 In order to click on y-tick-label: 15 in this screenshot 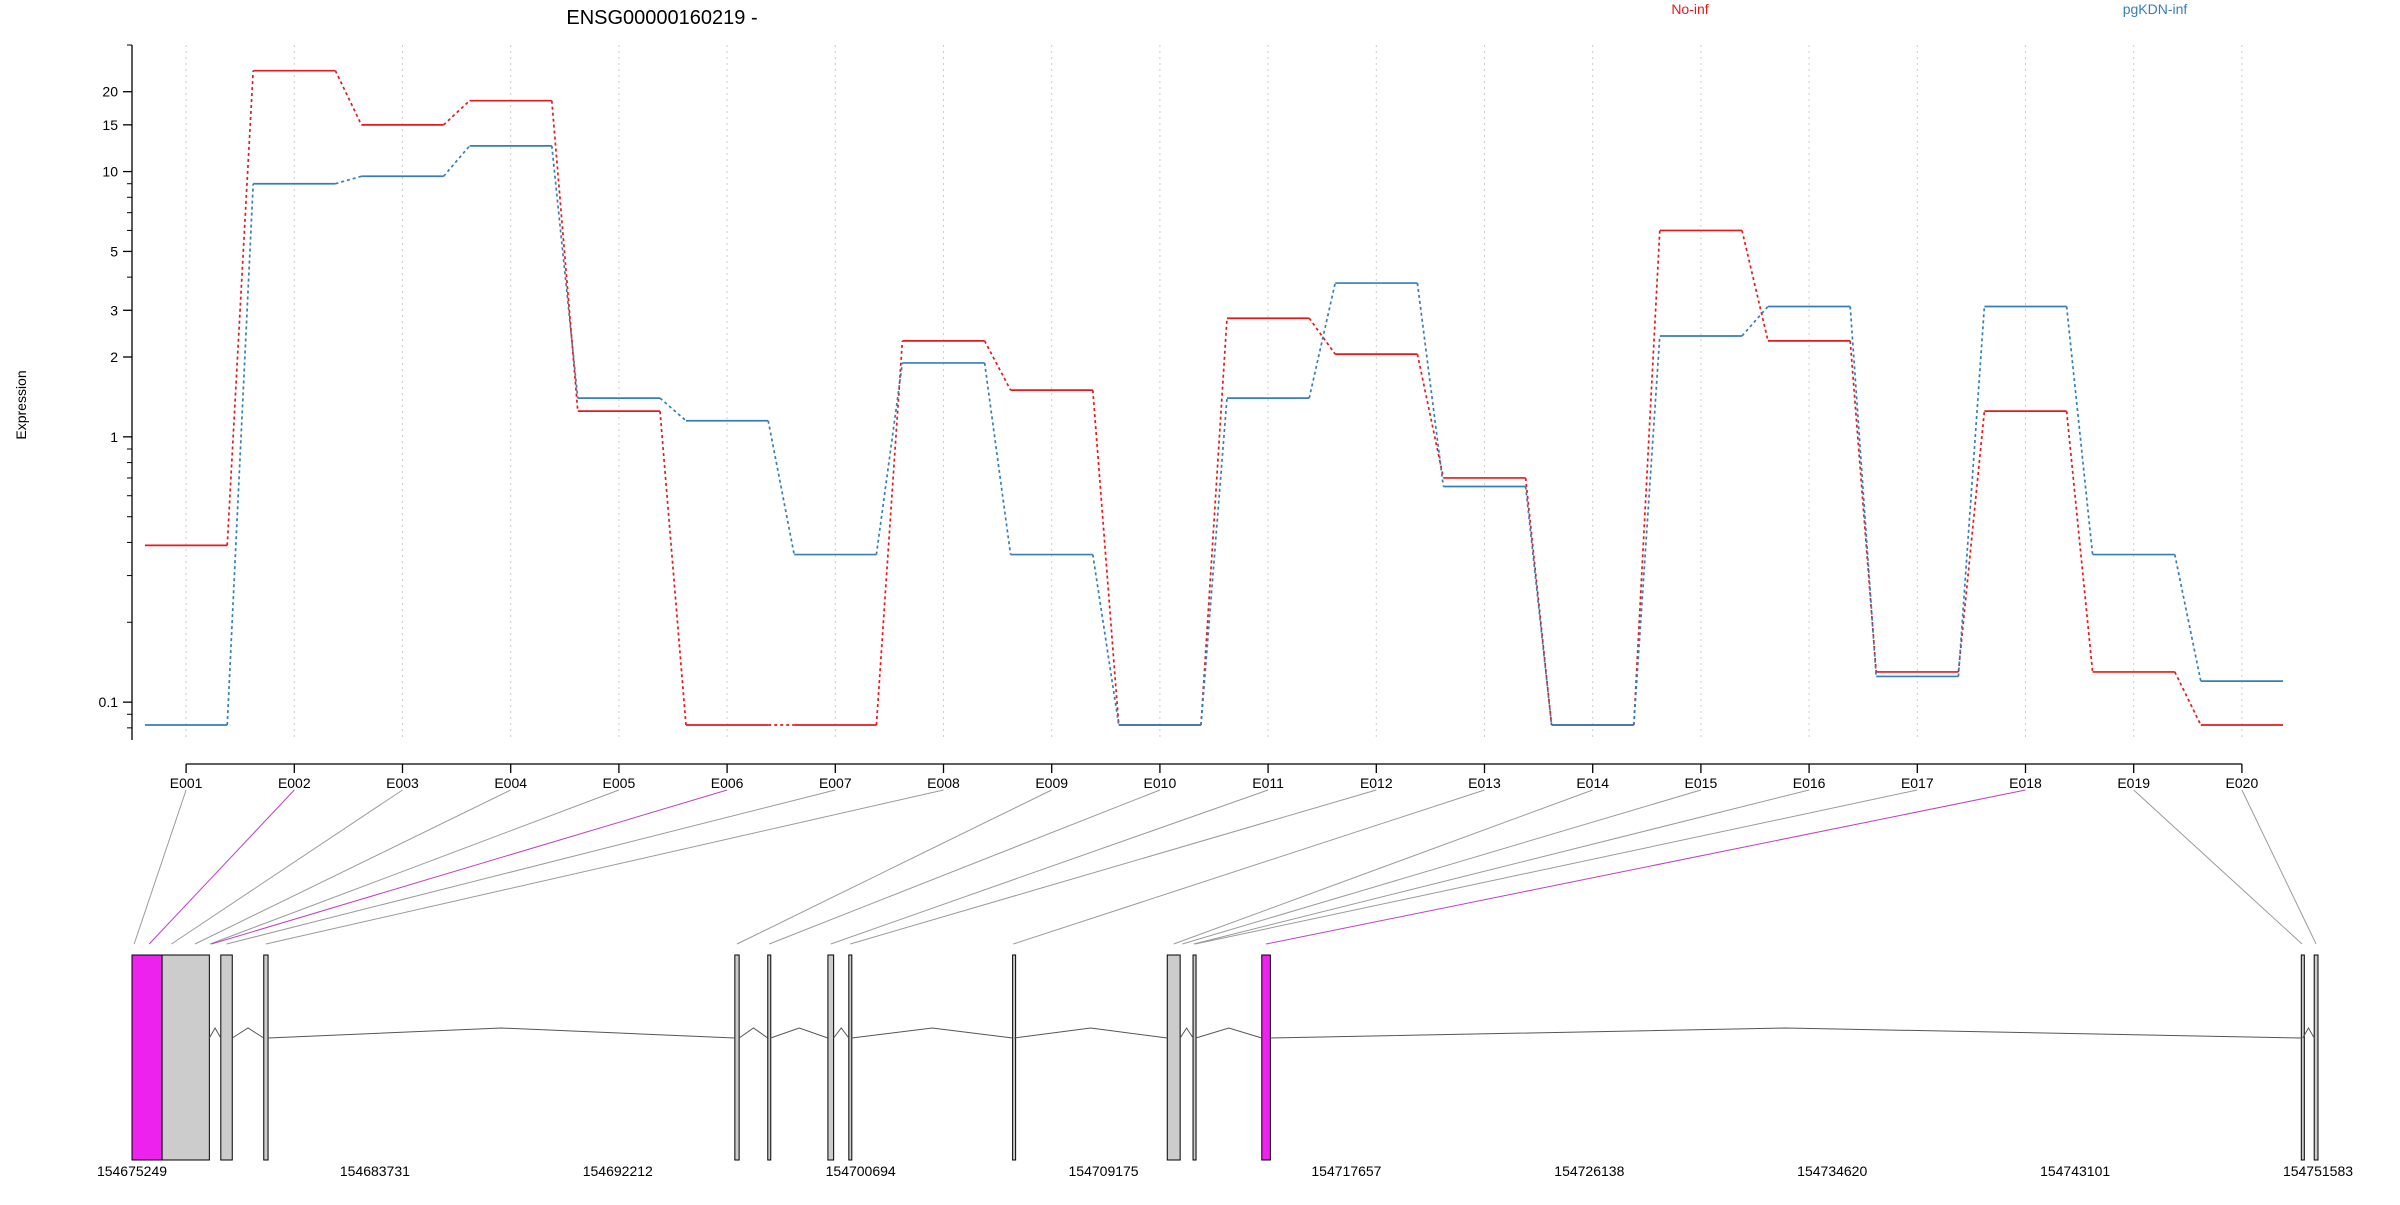, I will do `click(110, 125)`.